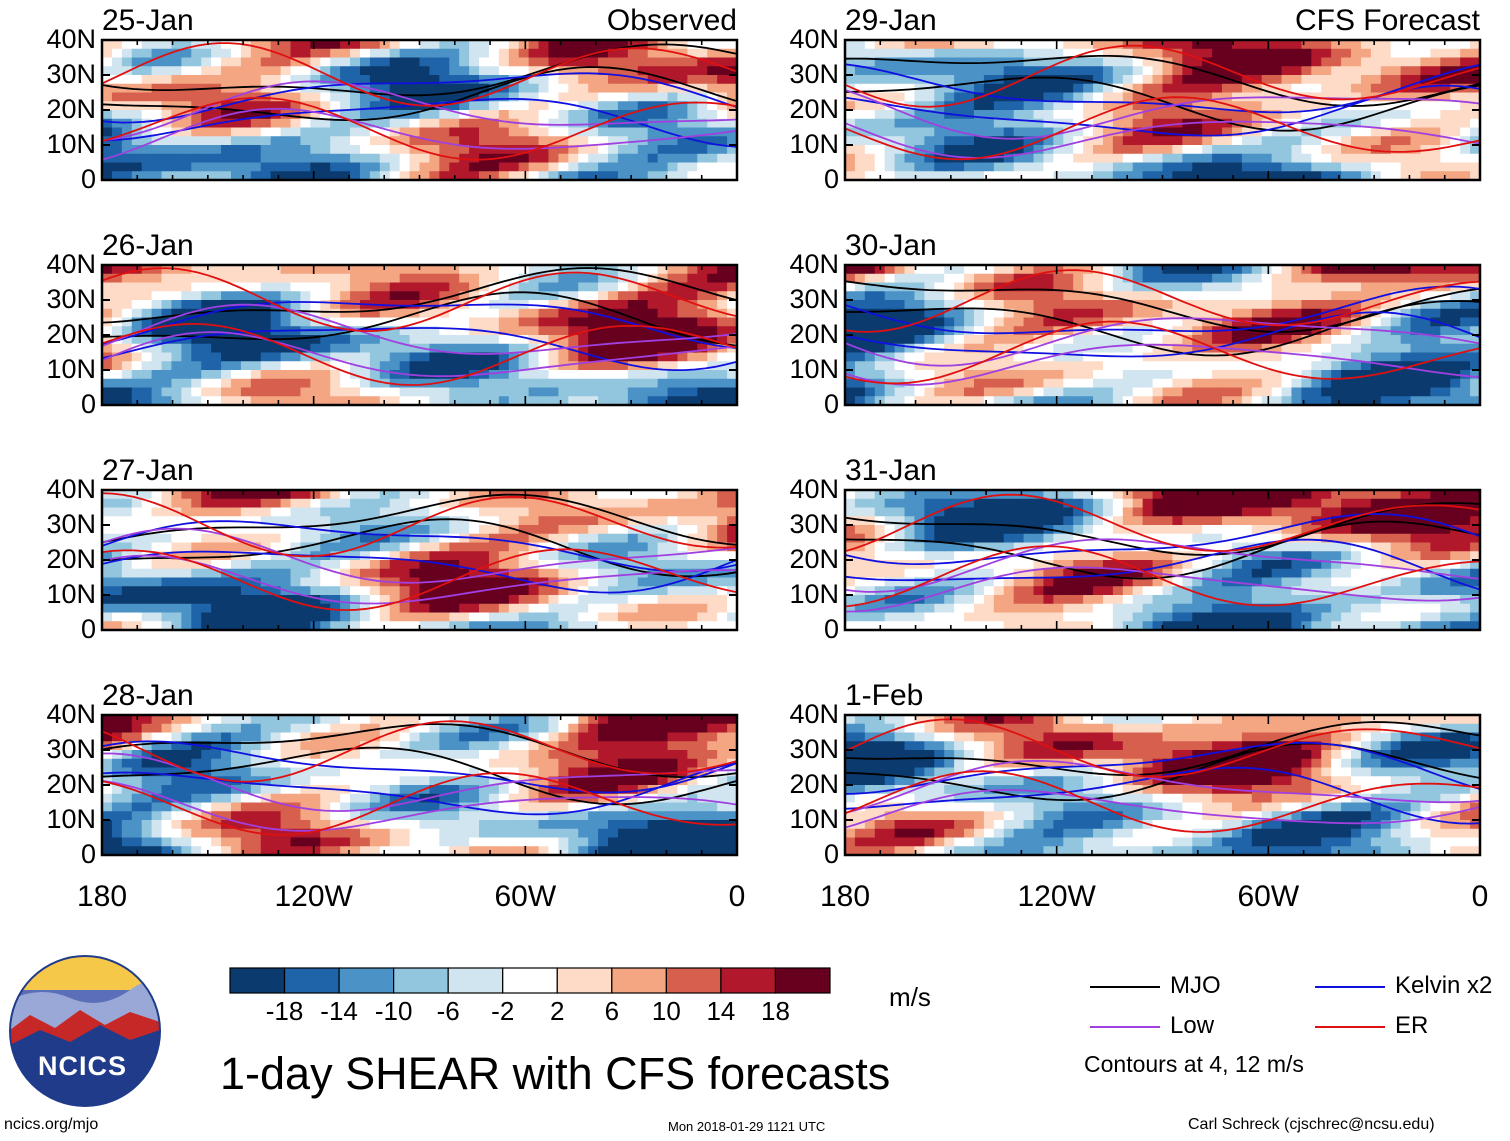 The width and height of the screenshot is (1510, 1141). I want to click on shear-field, so click(419, 335).